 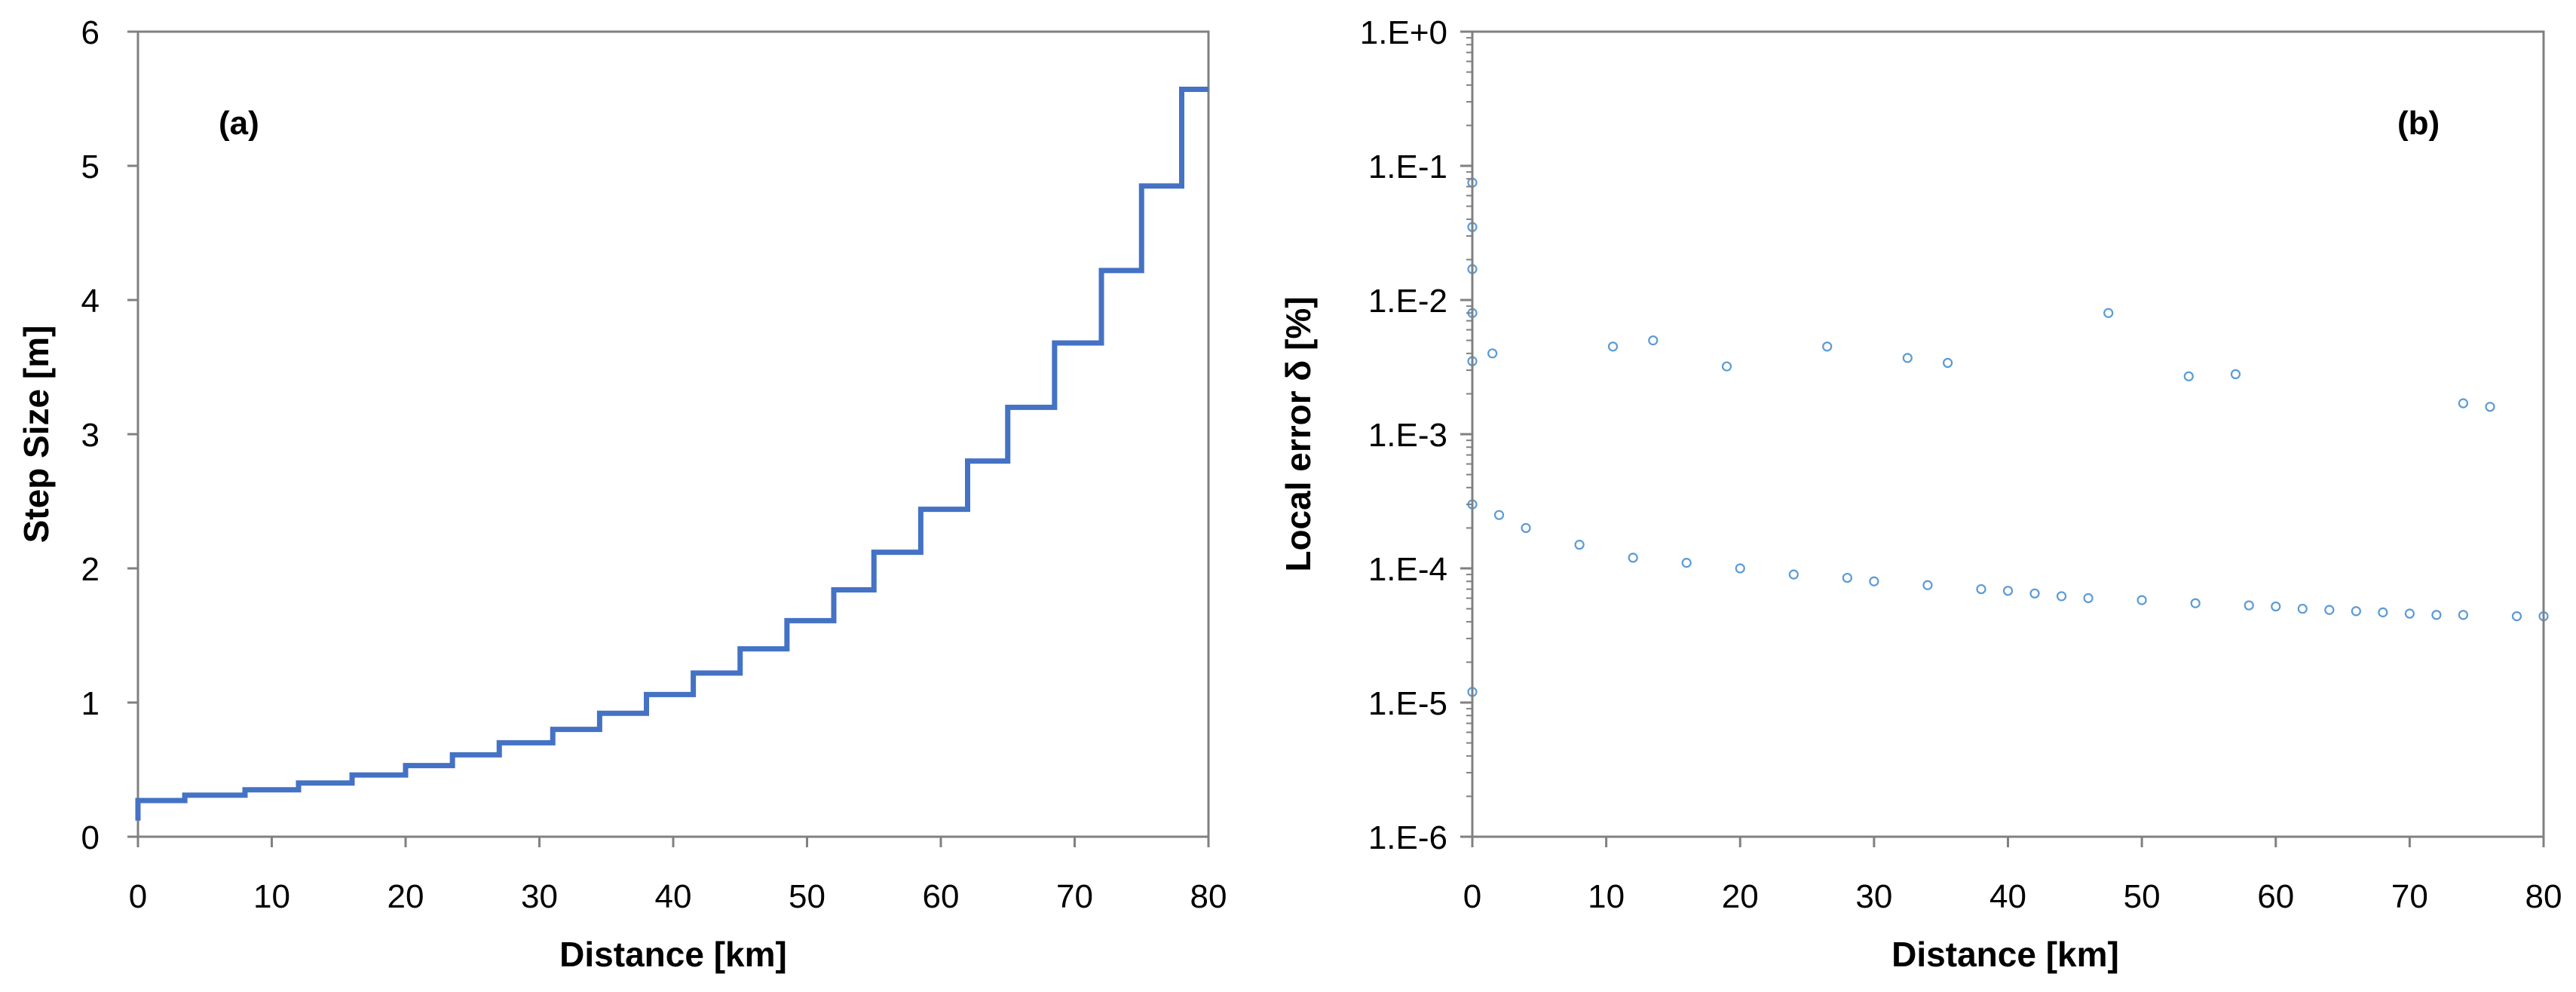 I want to click on y-tick-label: 3, so click(x=90, y=436).